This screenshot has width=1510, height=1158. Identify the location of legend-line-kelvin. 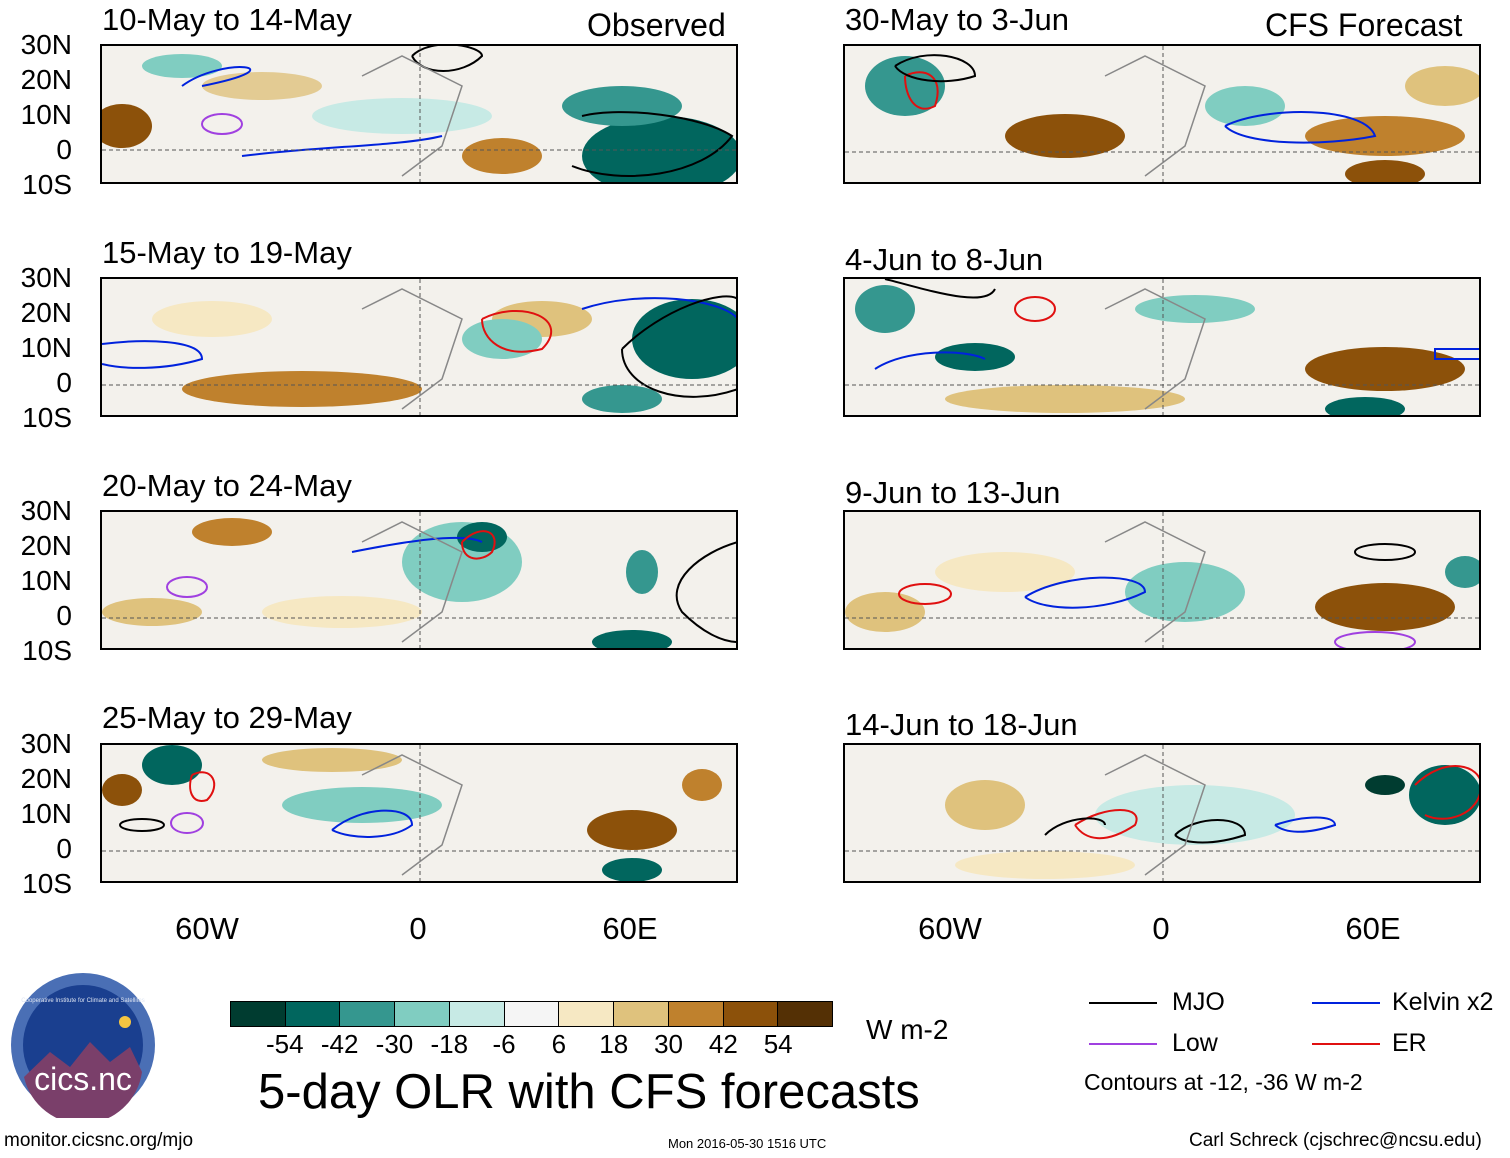
(1346, 1003).